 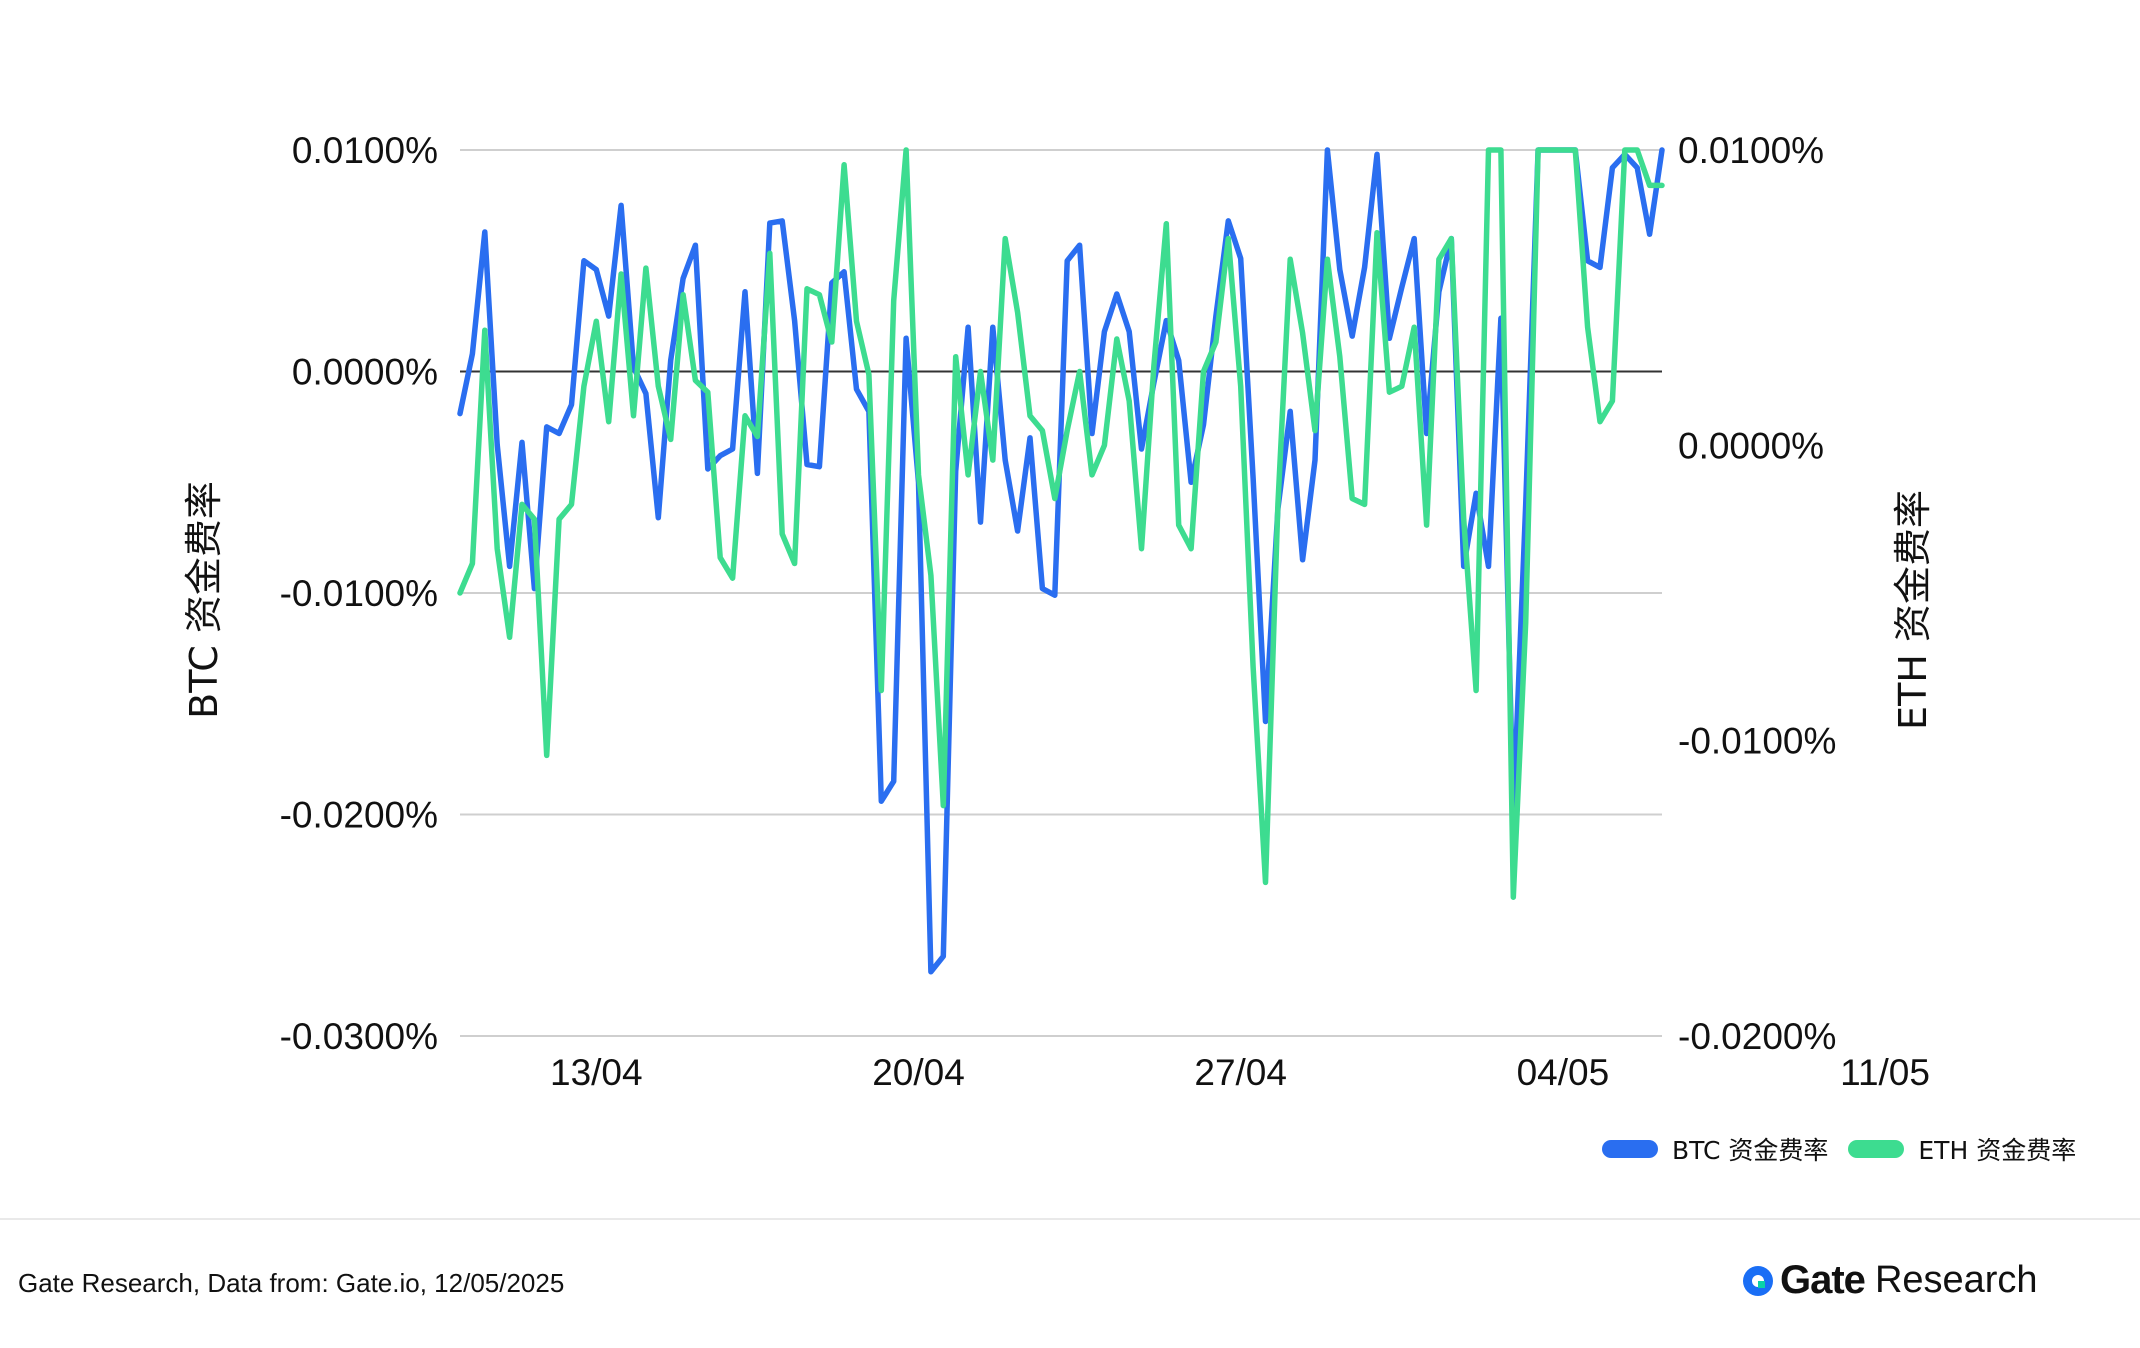 I want to click on legend-item-eth: ETH 资金费率, so click(x=1962, y=1149).